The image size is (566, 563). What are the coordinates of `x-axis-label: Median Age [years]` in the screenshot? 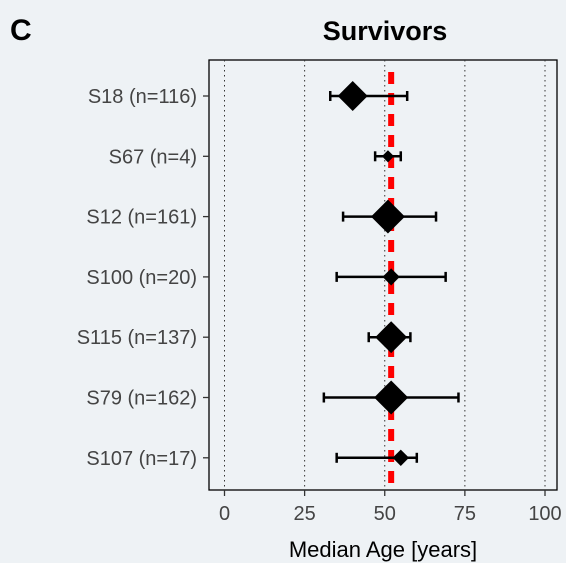 It's located at (383, 549).